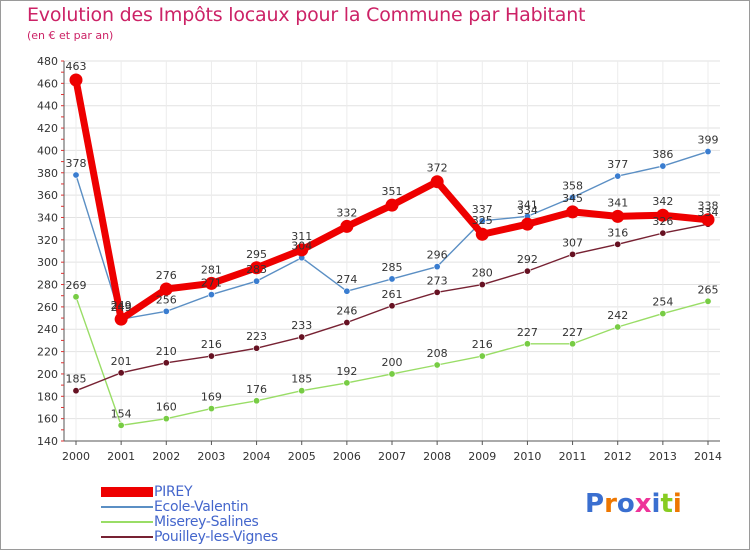 The width and height of the screenshot is (750, 550). I want to click on data-label-pirey: 332, so click(346, 212).